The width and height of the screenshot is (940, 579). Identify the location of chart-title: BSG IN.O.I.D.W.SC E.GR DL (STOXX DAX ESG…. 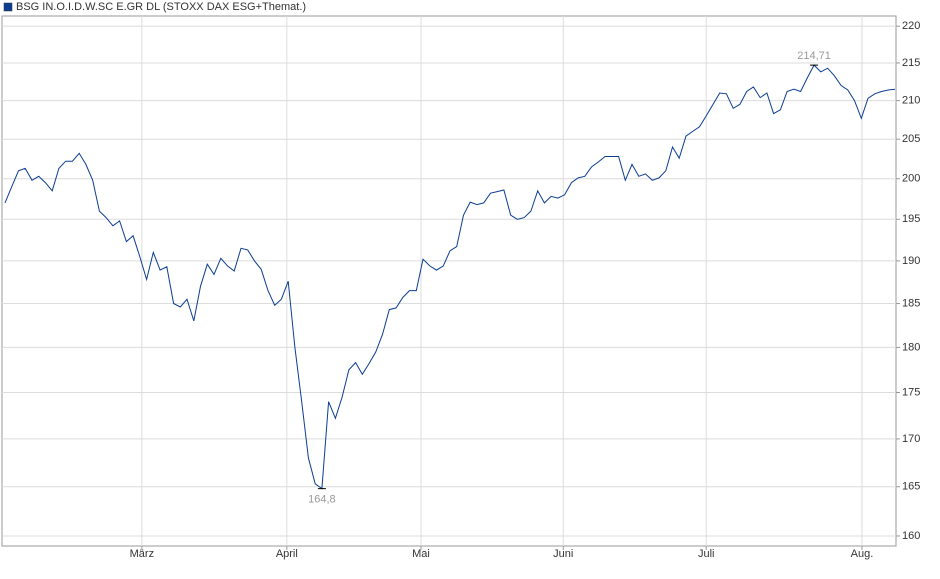
(161, 7).